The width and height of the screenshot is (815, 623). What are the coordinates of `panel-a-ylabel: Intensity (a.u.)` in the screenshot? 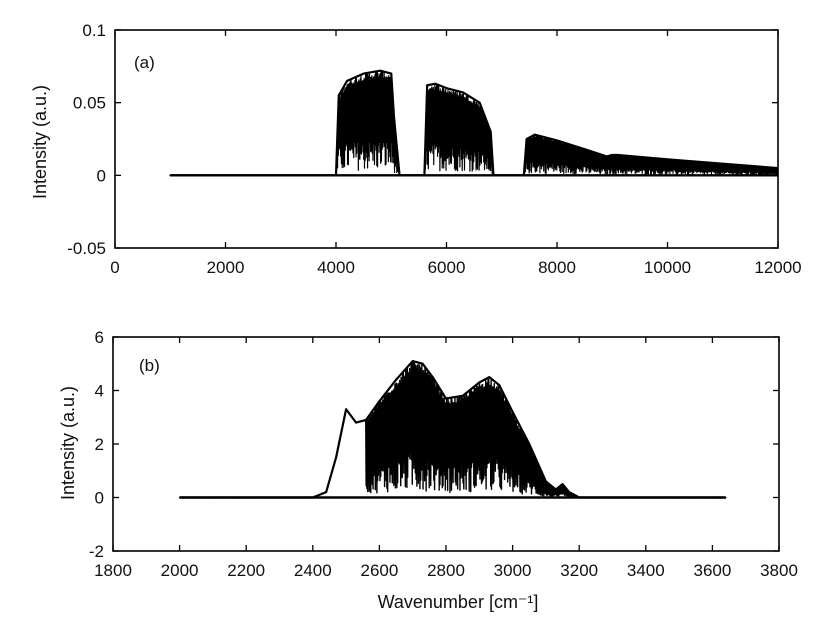 It's located at (40, 142).